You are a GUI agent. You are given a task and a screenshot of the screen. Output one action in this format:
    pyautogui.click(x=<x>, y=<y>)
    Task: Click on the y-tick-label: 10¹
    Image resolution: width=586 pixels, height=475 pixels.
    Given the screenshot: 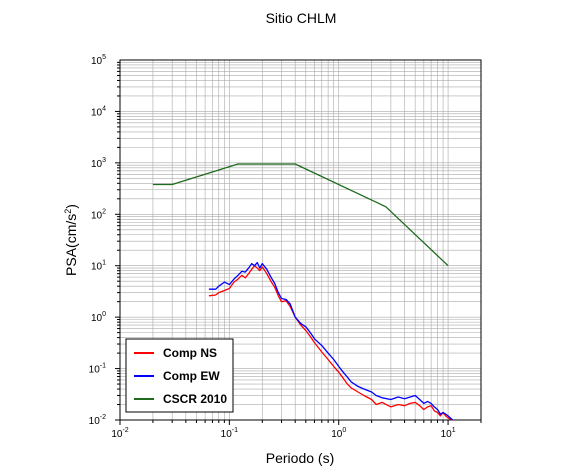 What is the action you would take?
    pyautogui.click(x=98, y=266)
    